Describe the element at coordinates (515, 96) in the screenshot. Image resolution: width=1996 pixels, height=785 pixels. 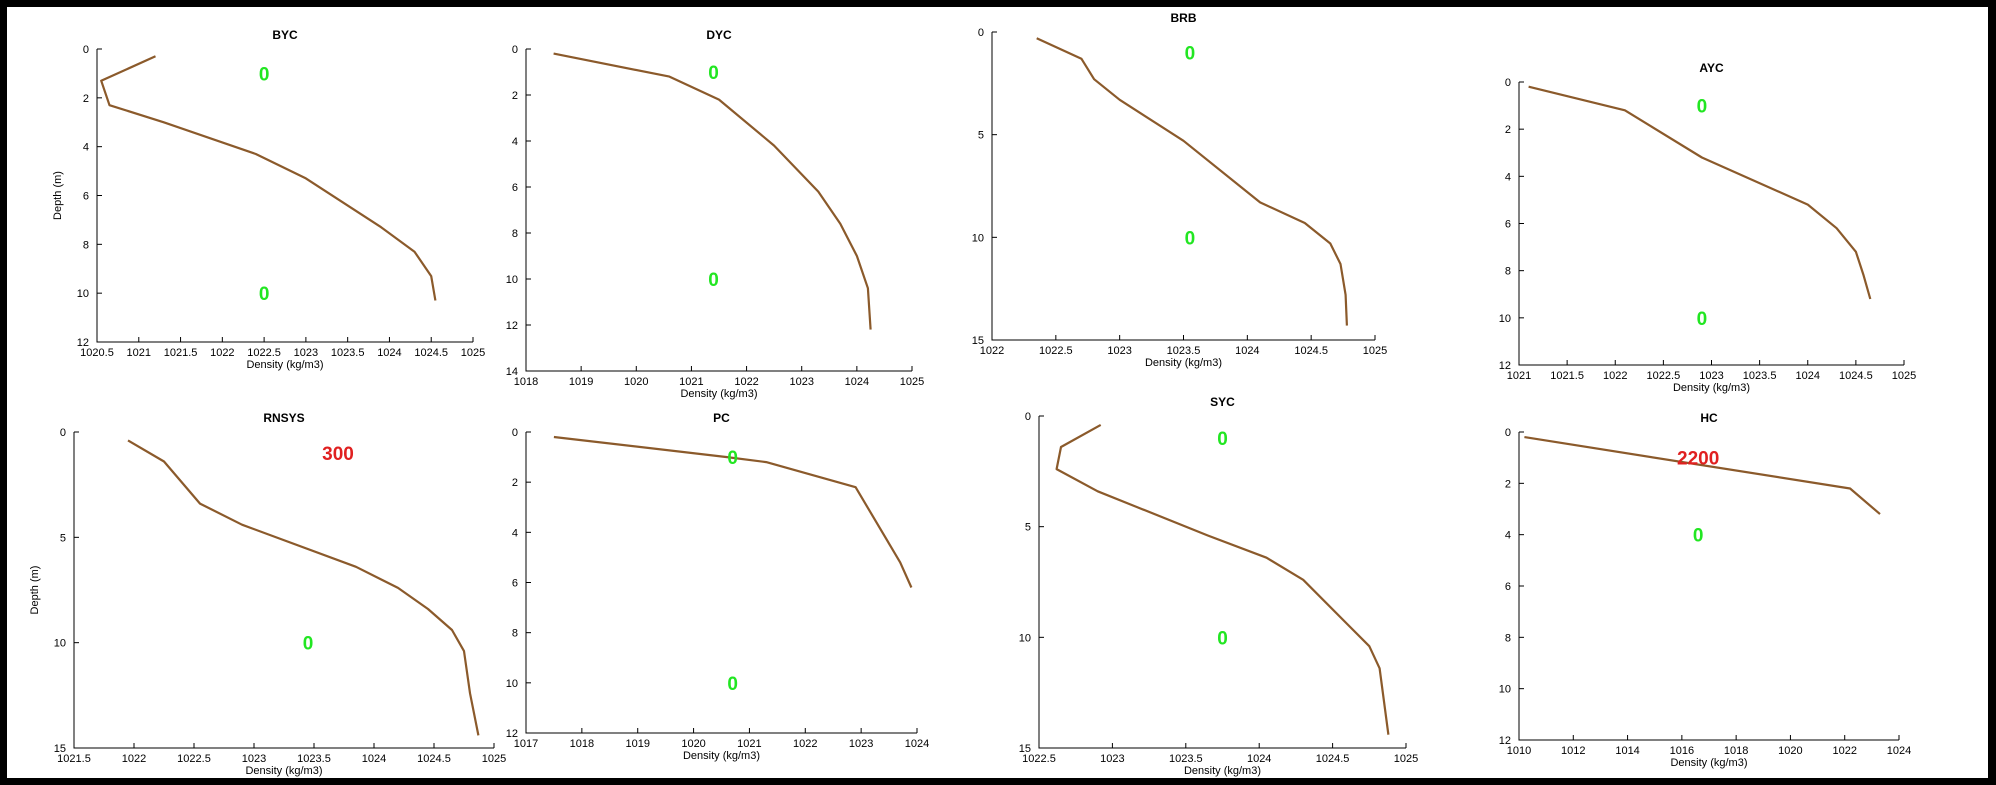
I see `y-tick-label: 2` at that location.